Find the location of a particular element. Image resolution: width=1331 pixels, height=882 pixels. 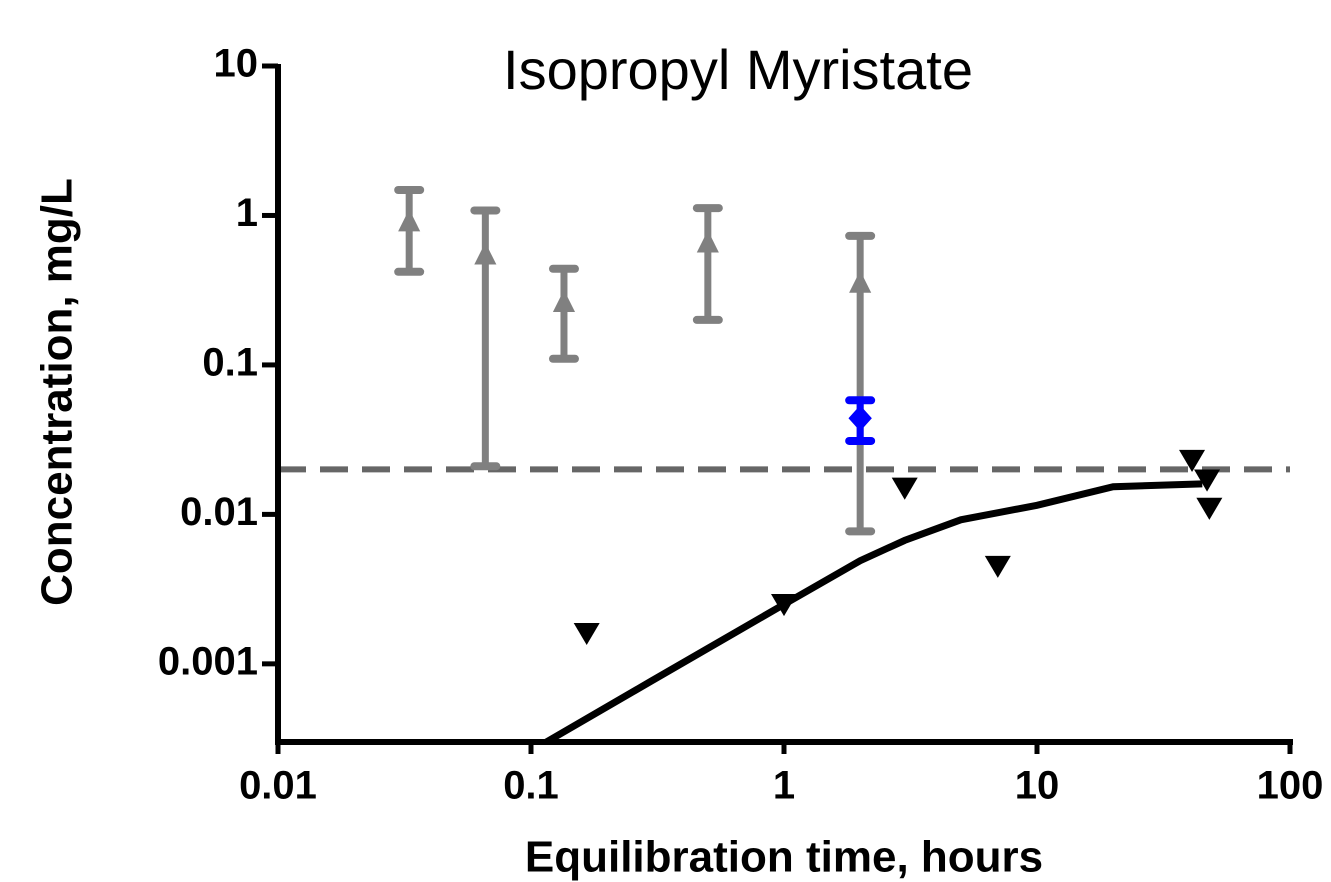

x-tick-label: 0.1 is located at coordinates (531, 786).